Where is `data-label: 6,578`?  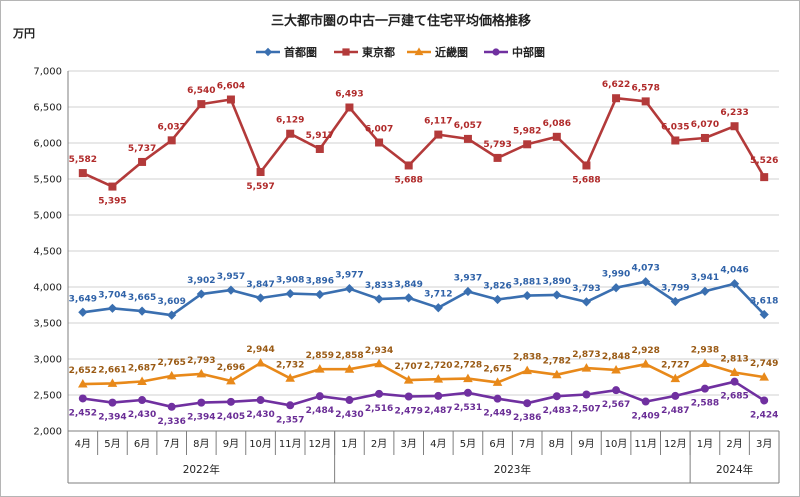 data-label: 6,578 is located at coordinates (645, 88).